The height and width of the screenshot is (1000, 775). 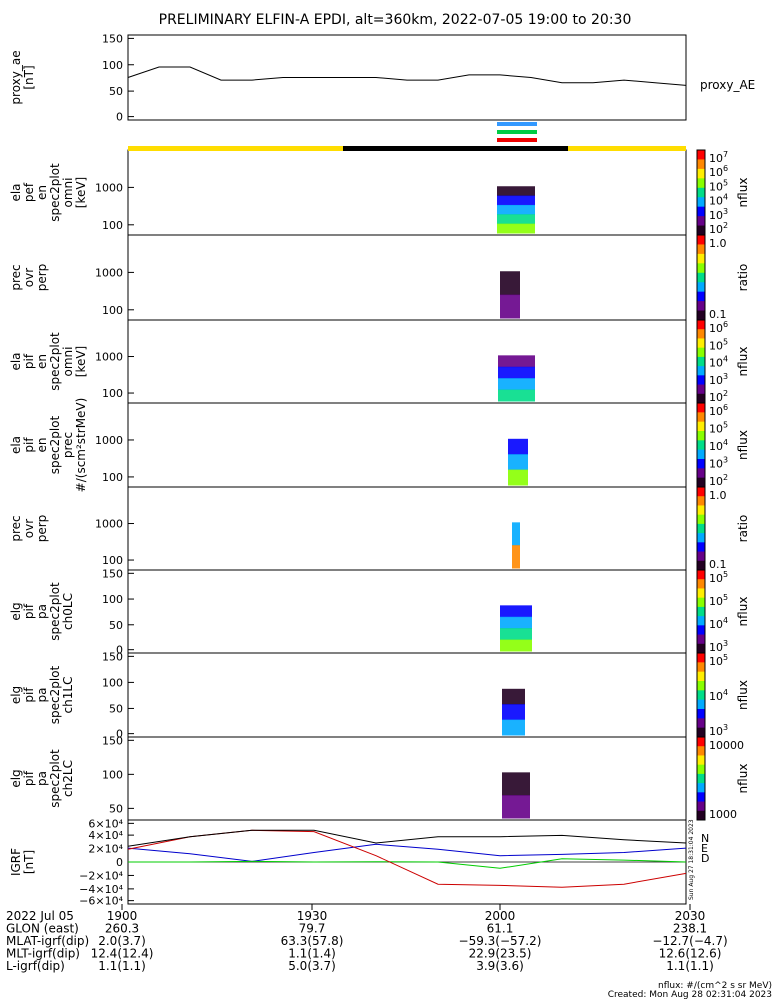 What do you see at coordinates (312, 929) in the screenshot?
I see `footer-value: 79.7` at bounding box center [312, 929].